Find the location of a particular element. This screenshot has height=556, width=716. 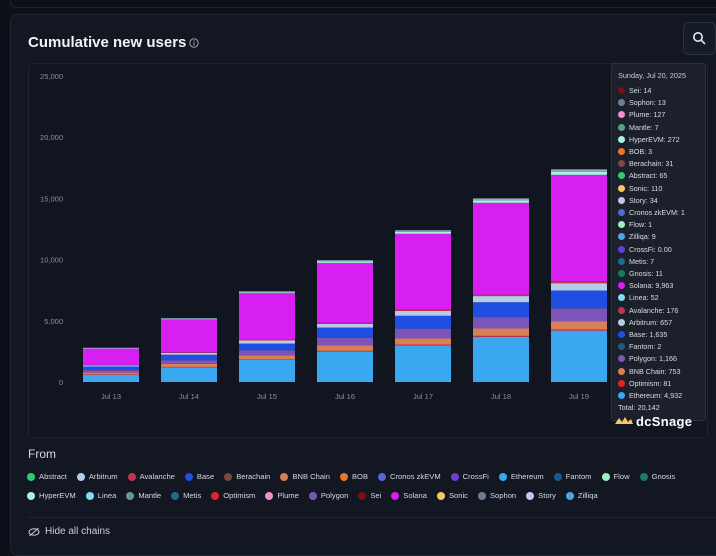

legend-item-avalanche: Avalanche is located at coordinates (151, 476).